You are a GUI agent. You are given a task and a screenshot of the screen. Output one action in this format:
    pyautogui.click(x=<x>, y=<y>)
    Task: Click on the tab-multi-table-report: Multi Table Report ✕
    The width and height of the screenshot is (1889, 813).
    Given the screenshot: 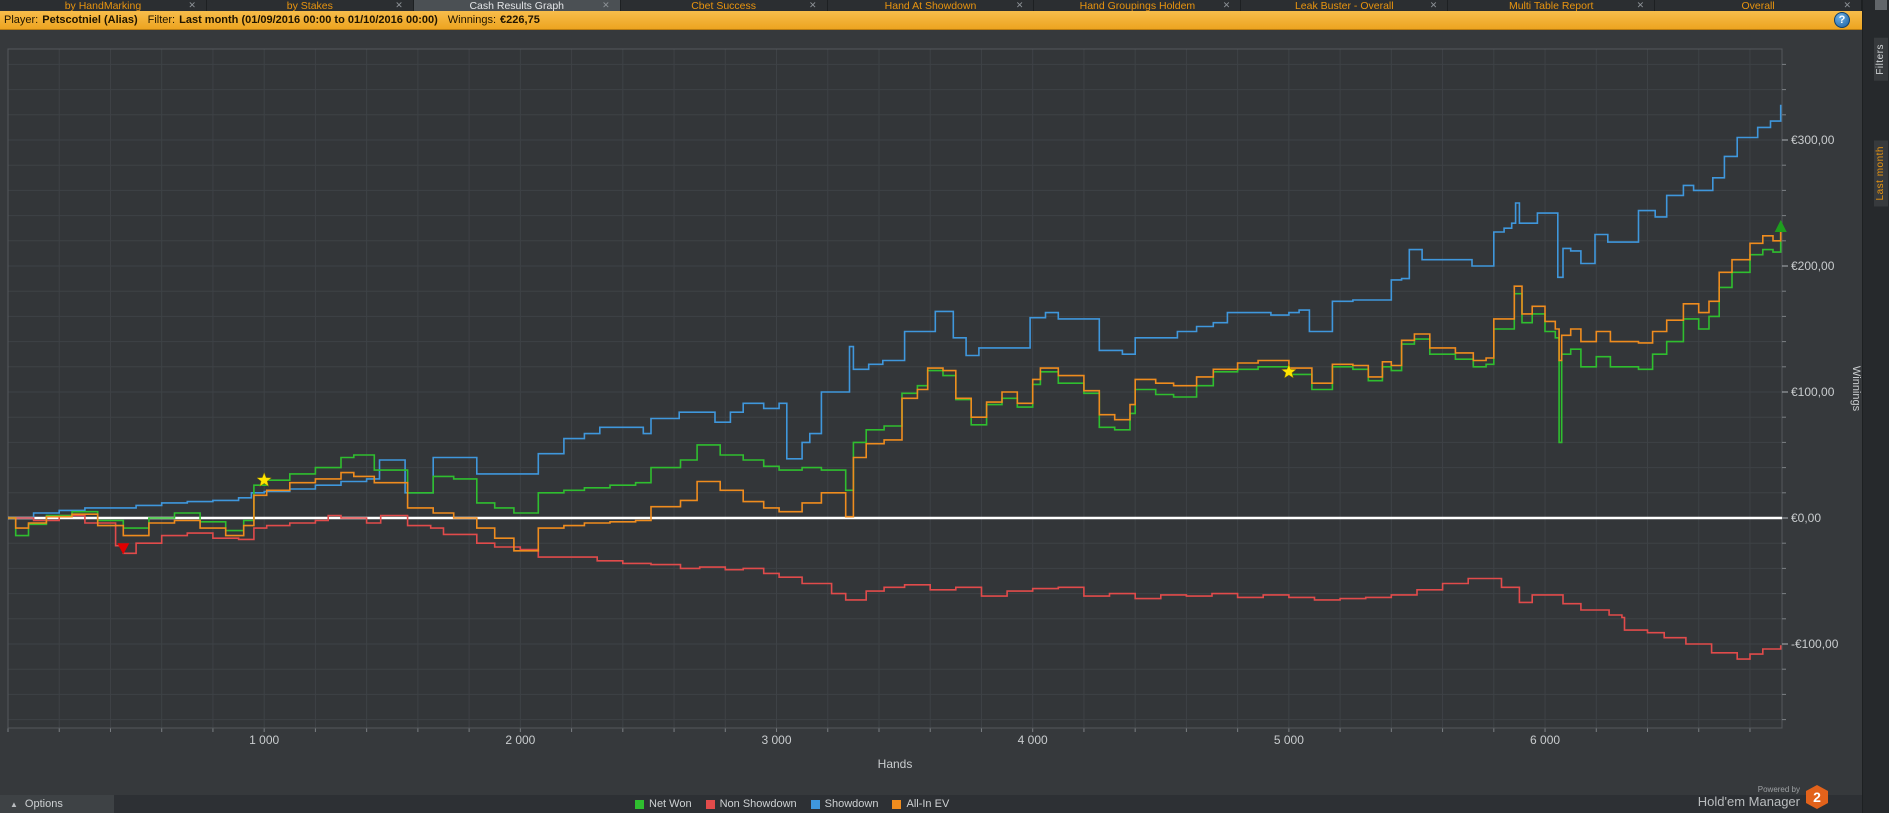 What is the action you would take?
    pyautogui.click(x=1552, y=5)
    